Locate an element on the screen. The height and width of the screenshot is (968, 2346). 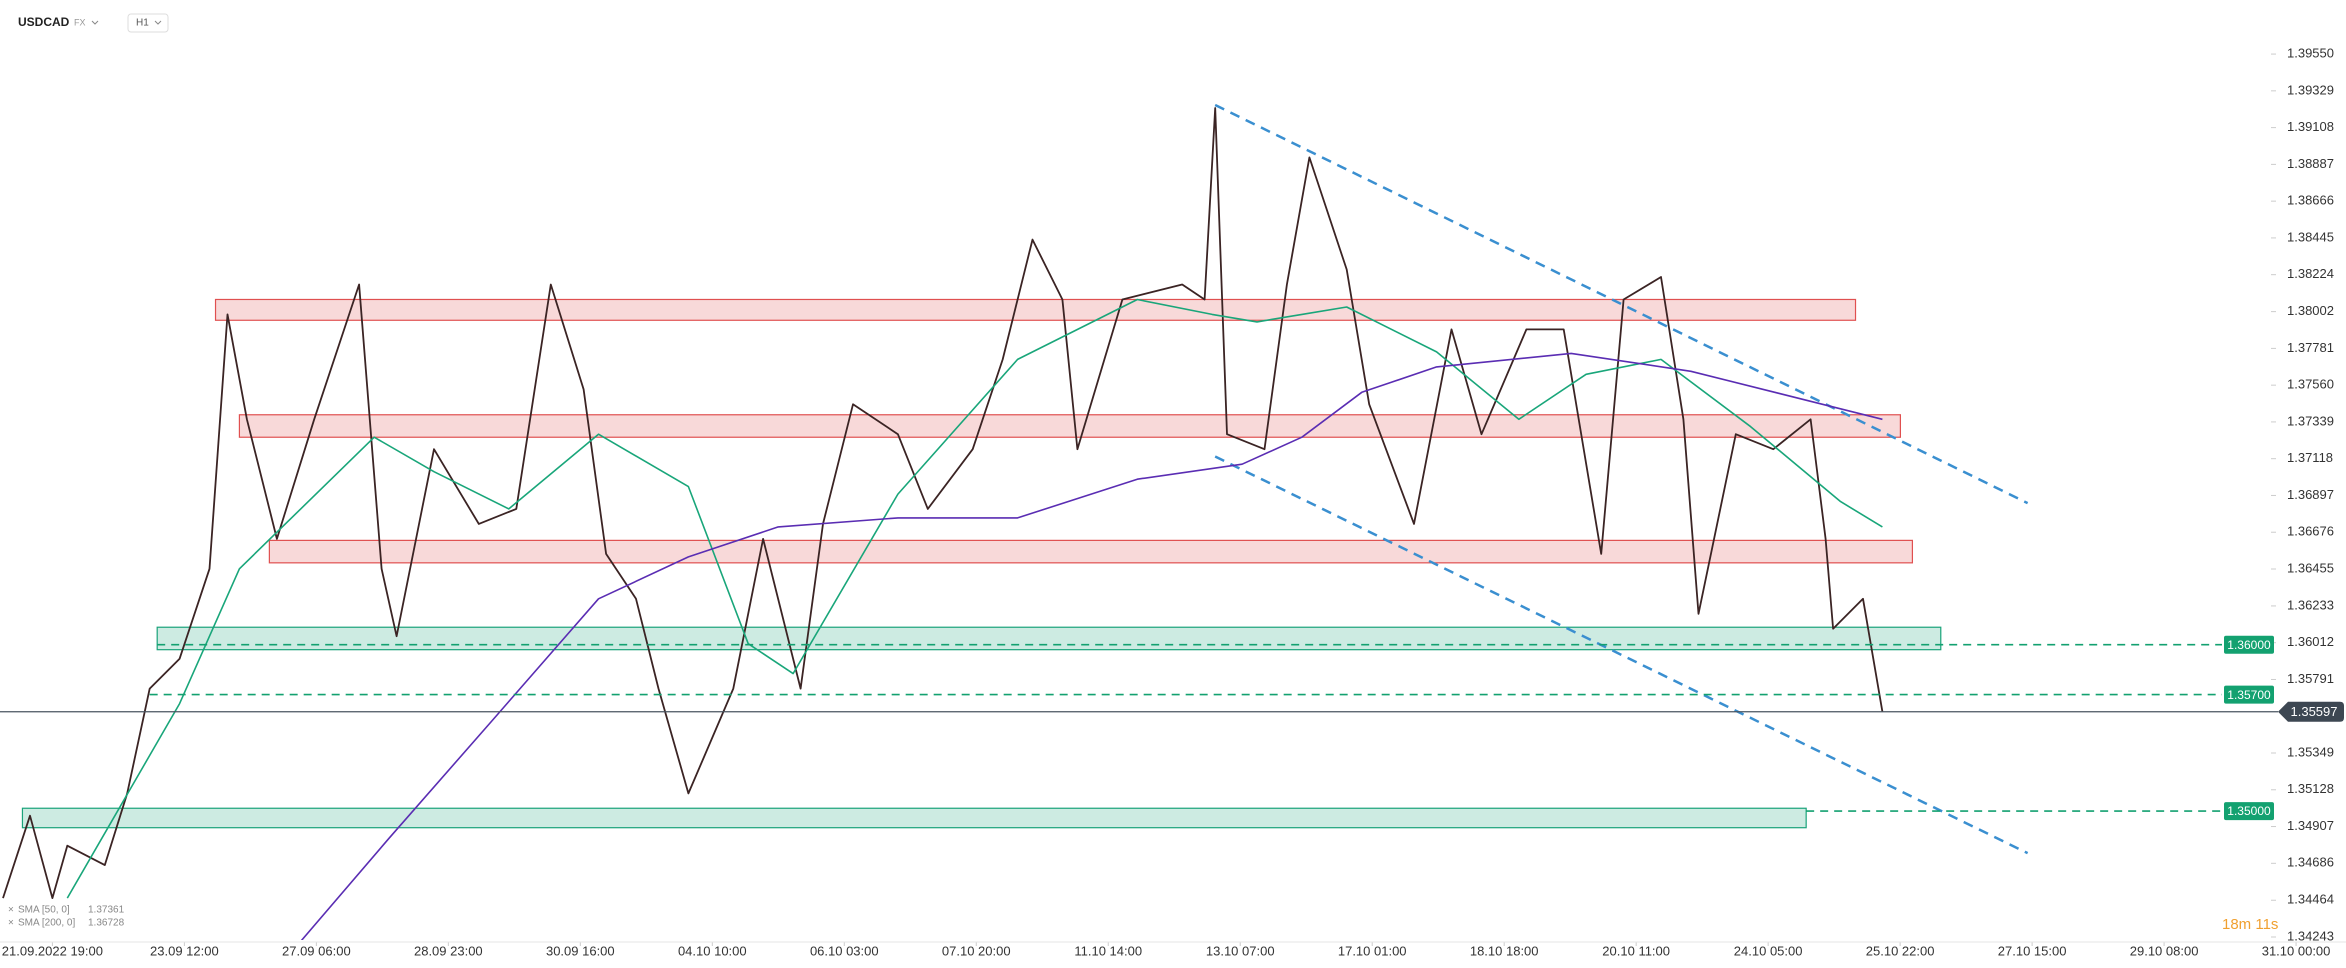
legend-name: SMA [200, 0] is located at coordinates (46, 923).